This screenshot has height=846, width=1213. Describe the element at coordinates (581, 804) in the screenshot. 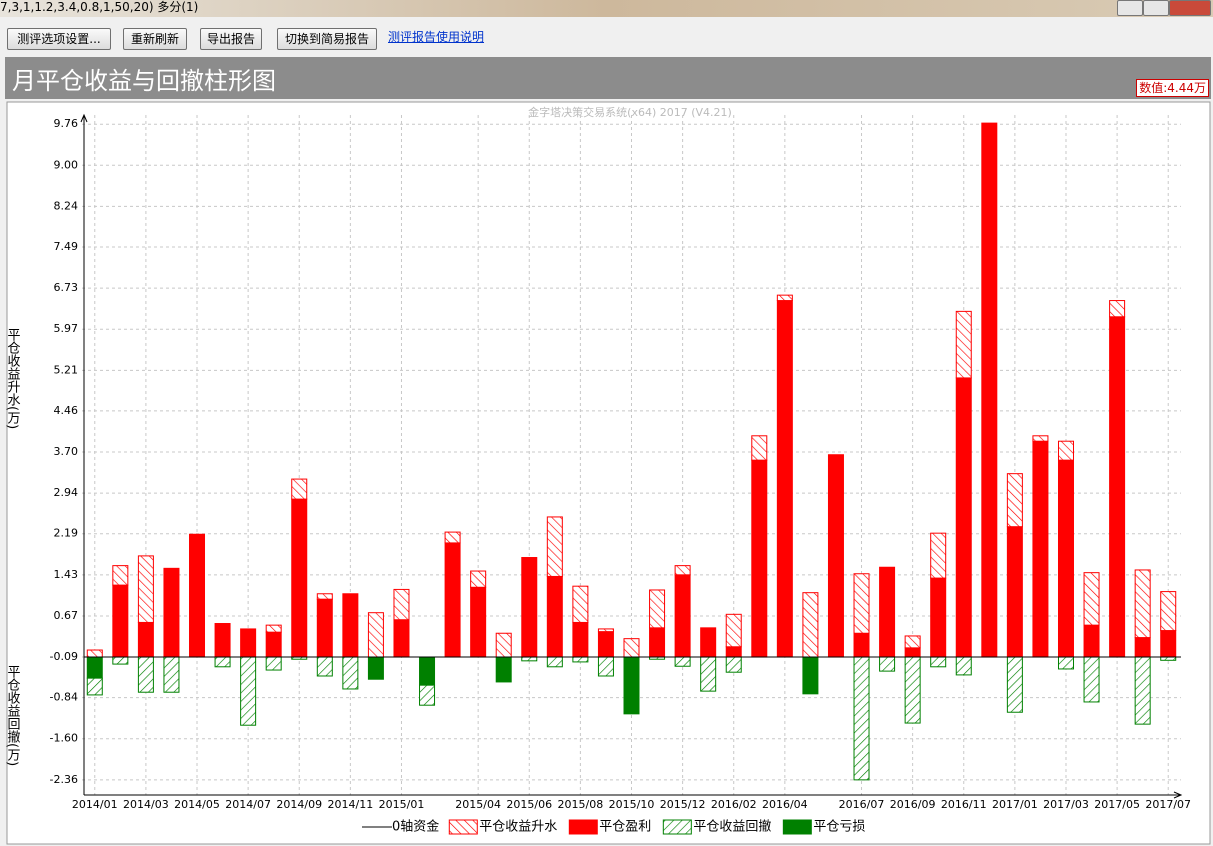

I see `x-tick-label: 2015/08` at that location.